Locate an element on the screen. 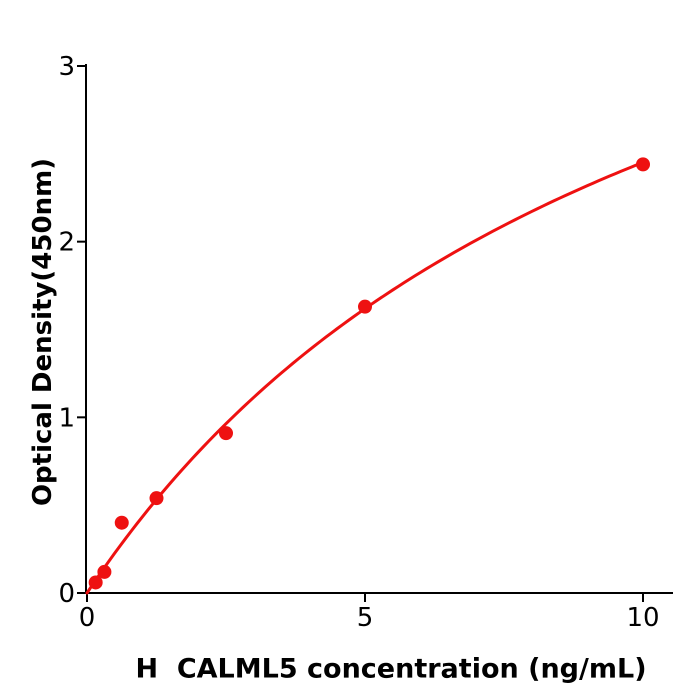 The height and width of the screenshot is (700, 700). y-axis-title: Optical Density(450nm) is located at coordinates (43, 332).